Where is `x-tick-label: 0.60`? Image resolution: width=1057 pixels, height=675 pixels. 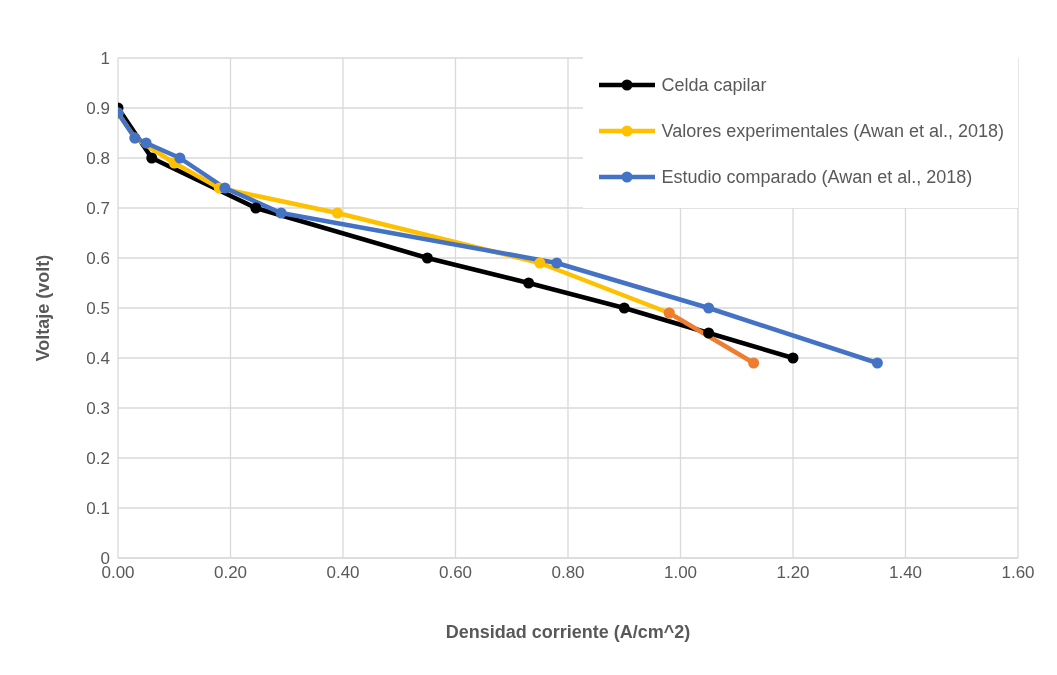
x-tick-label: 0.60 is located at coordinates (455, 573).